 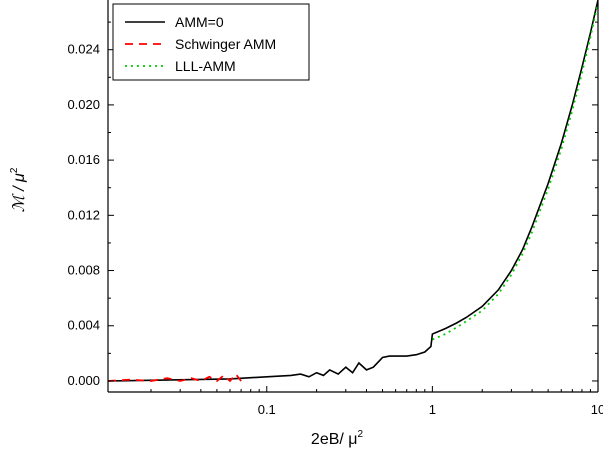 What do you see at coordinates (175, 377) in the screenshot?
I see `series-line-schwinger-amm` at bounding box center [175, 377].